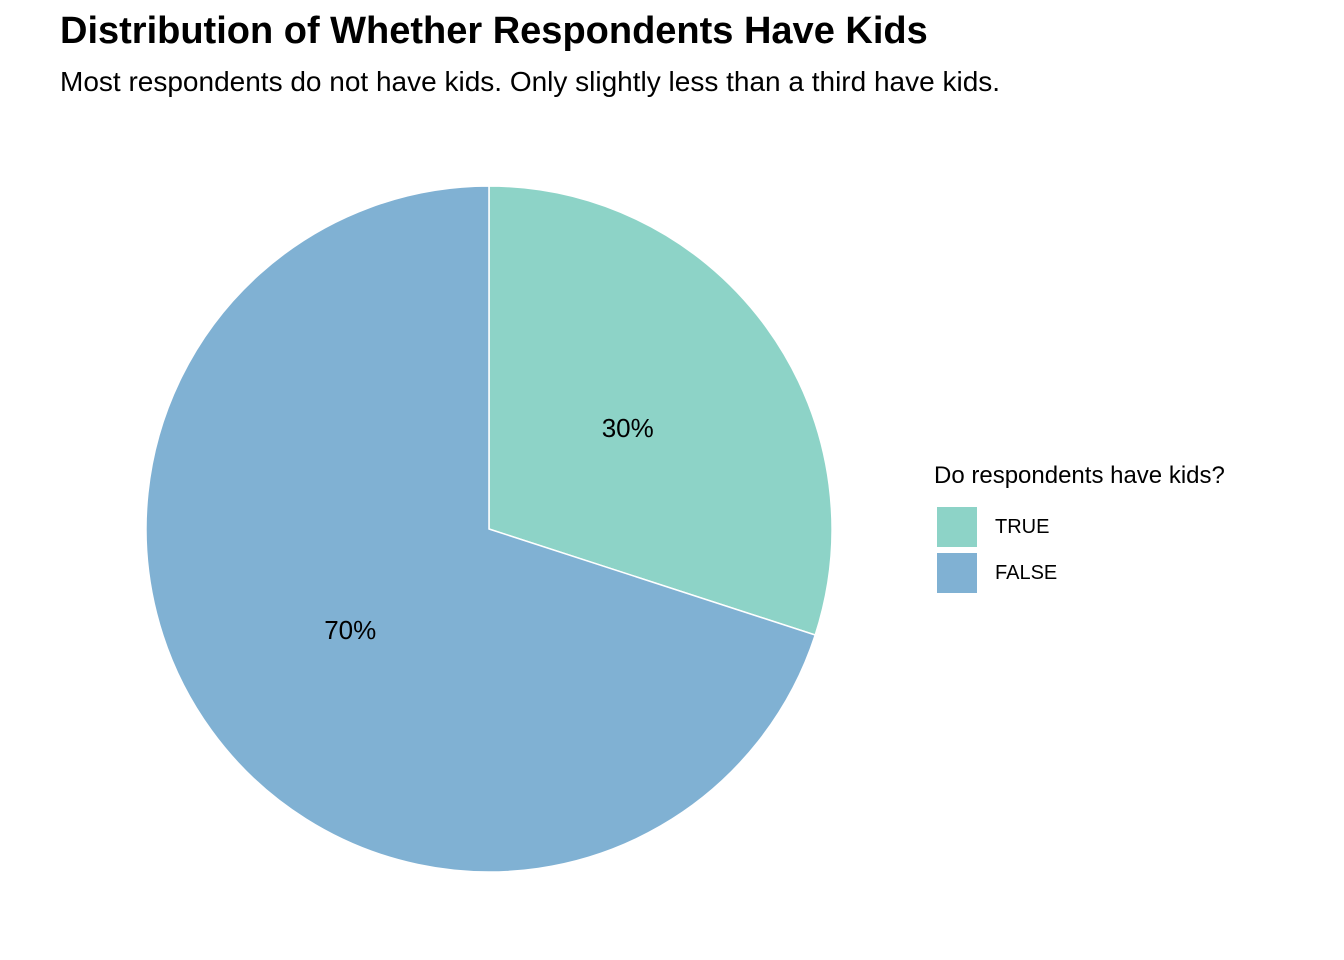 This screenshot has width=1344, height=960. I want to click on legend-item-true: TRUE, so click(1079, 527).